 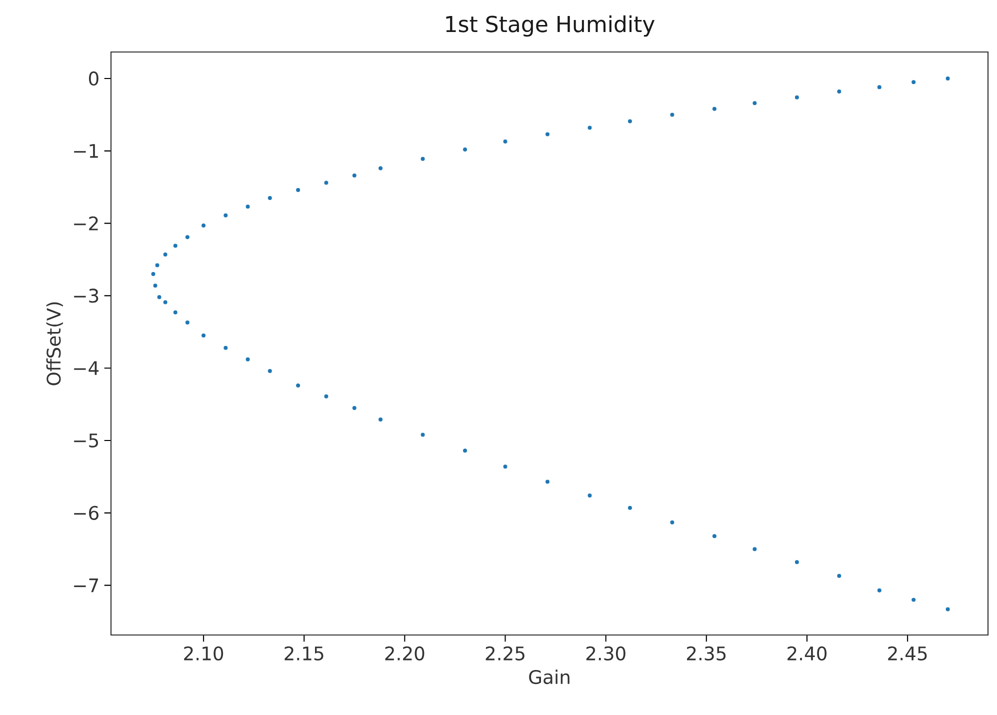 I want to click on x-tick-label: 2.25, so click(x=505, y=653).